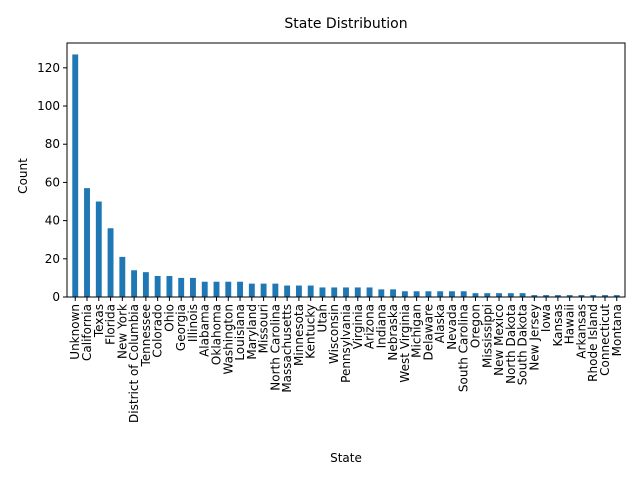  I want to click on x-tick-label: Louisiana, so click(240, 332).